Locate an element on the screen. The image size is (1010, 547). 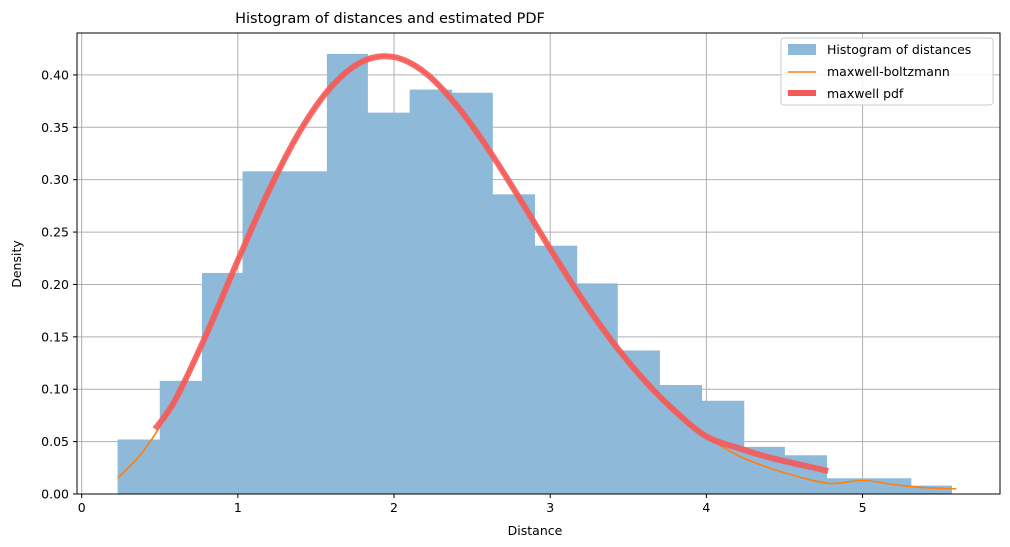
x-axis-label: Distance is located at coordinates (535, 530).